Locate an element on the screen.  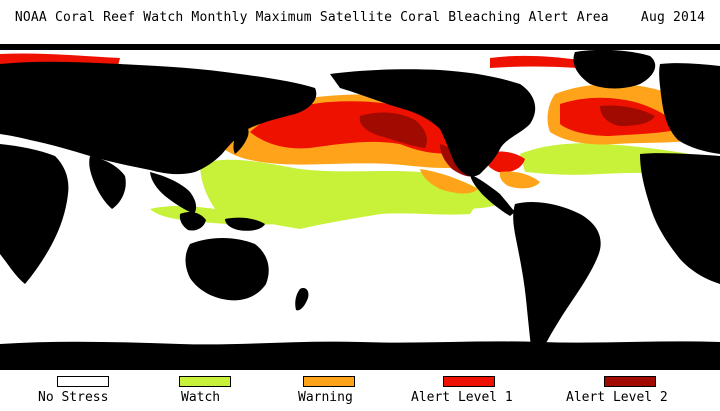
legend-swatch-warning is located at coordinates (329, 381).